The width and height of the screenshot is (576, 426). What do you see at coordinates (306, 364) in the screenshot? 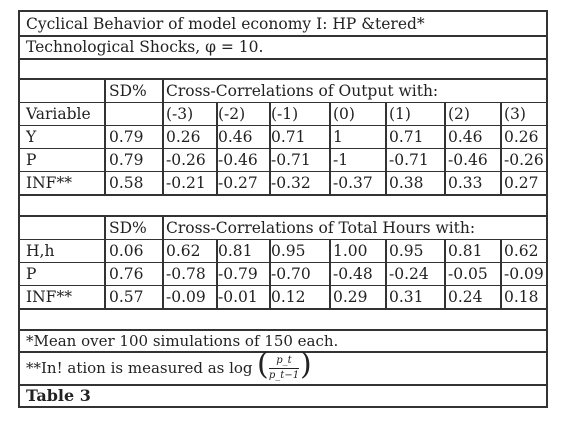
I see `close-paren: )` at bounding box center [306, 364].